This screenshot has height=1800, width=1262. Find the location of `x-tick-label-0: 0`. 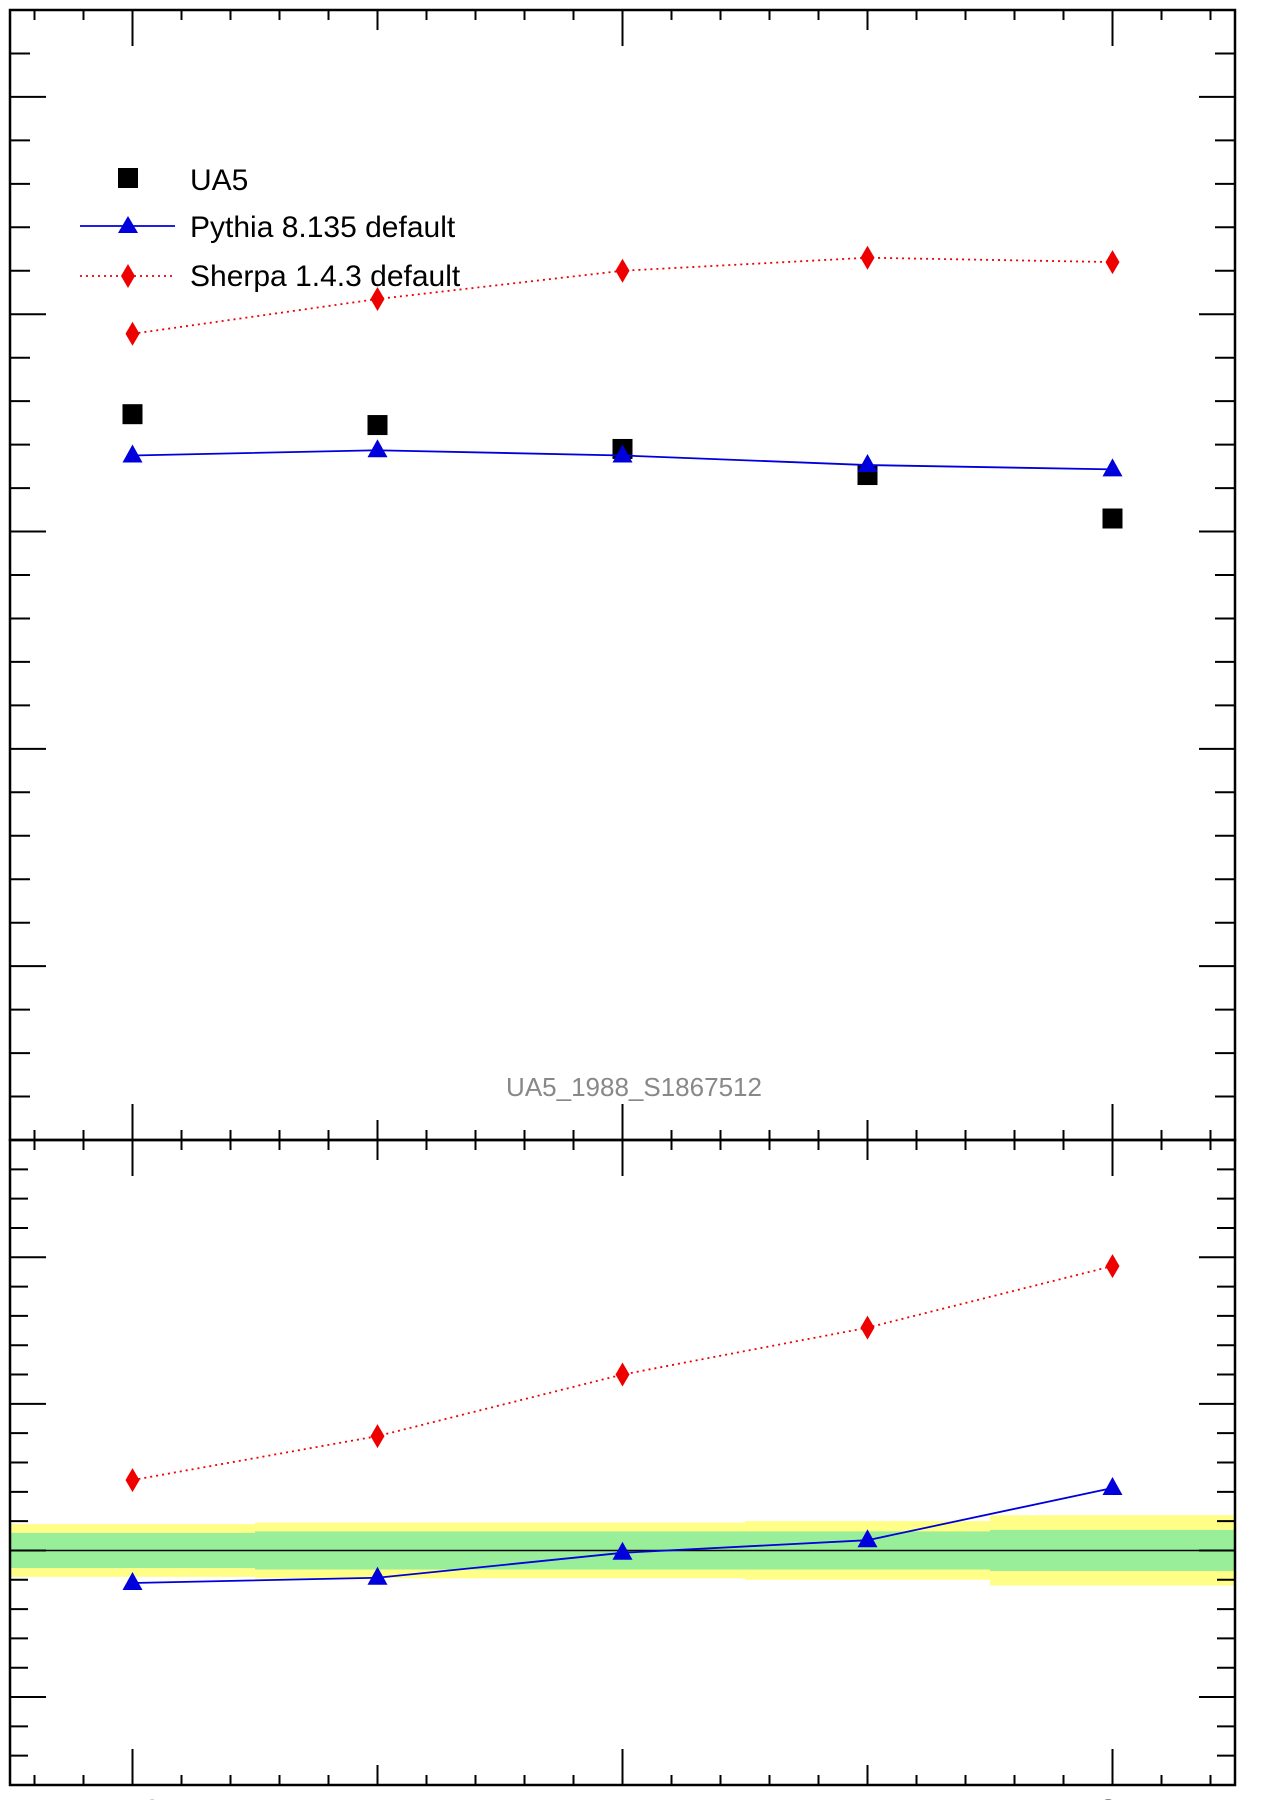

x-tick-label-0: 0 is located at coordinates (152, 1795).